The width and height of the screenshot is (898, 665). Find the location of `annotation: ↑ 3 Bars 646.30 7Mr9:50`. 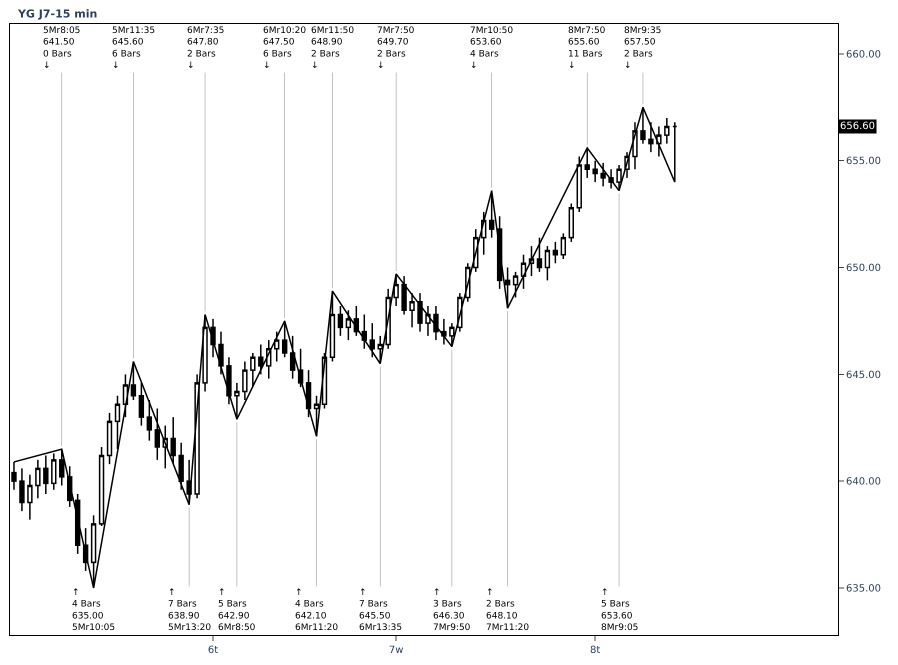

annotation: ↑ 3 Bars 646.30 7Mr9:50 is located at coordinates (452, 611).